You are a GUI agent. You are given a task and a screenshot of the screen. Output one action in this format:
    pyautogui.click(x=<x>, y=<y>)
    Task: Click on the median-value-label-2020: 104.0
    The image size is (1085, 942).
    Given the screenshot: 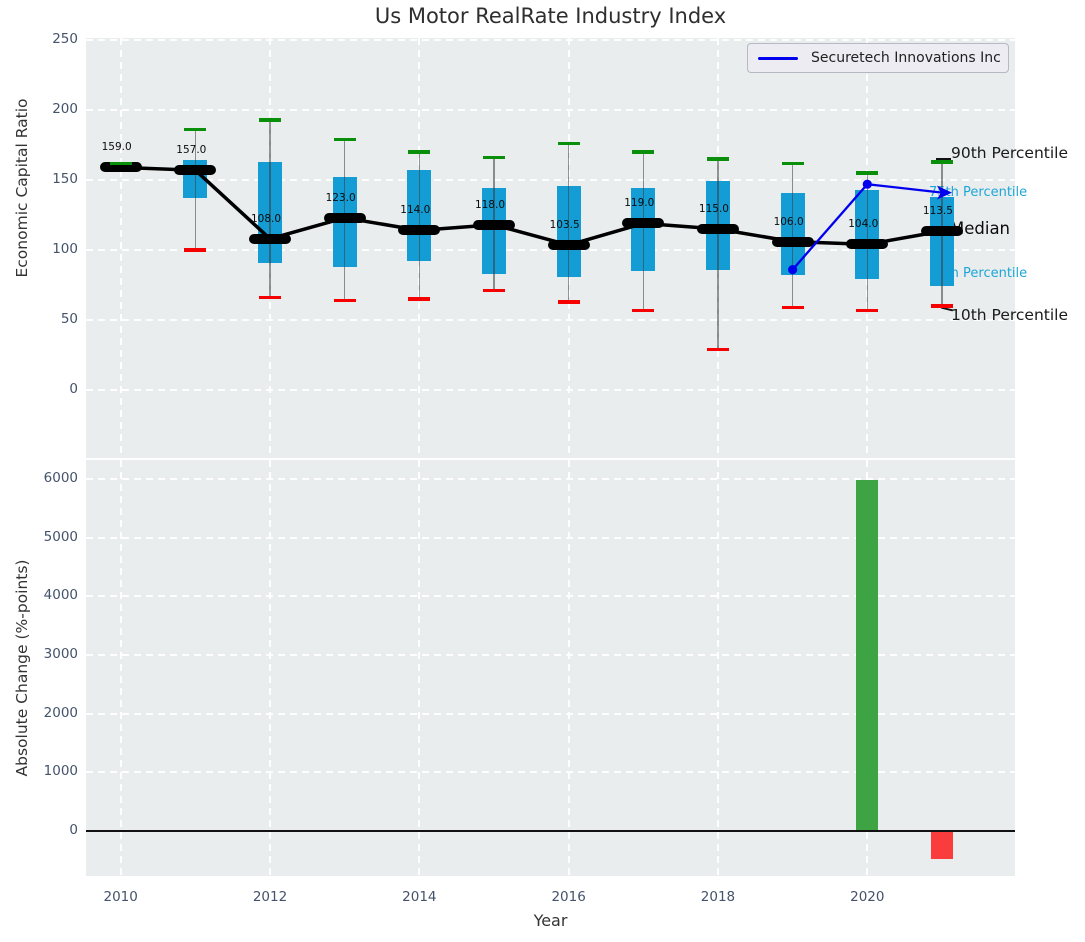 What is the action you would take?
    pyautogui.click(x=863, y=224)
    